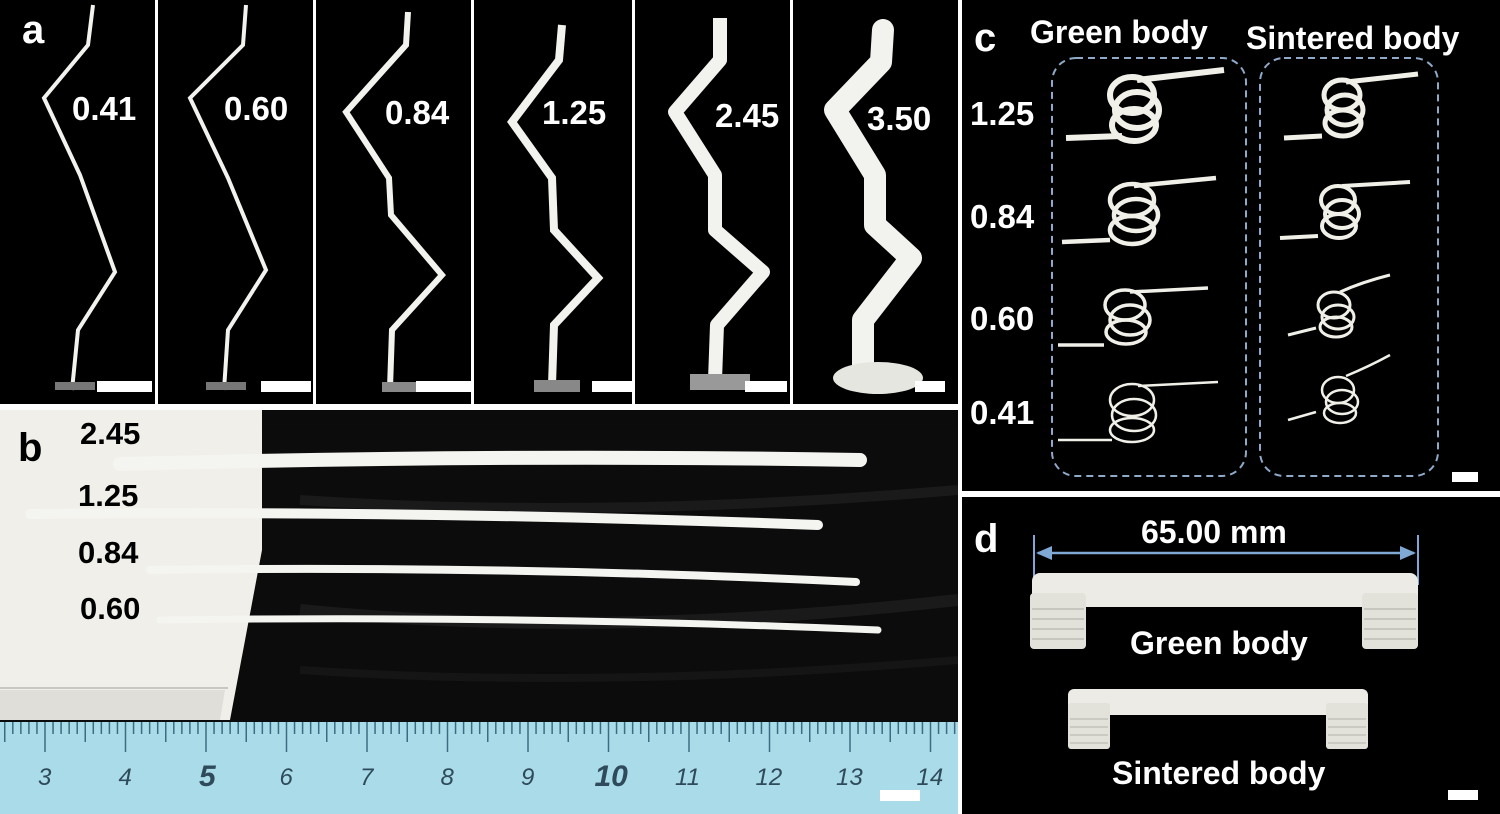  I want to click on green-body-title: Green body, so click(1119, 32).